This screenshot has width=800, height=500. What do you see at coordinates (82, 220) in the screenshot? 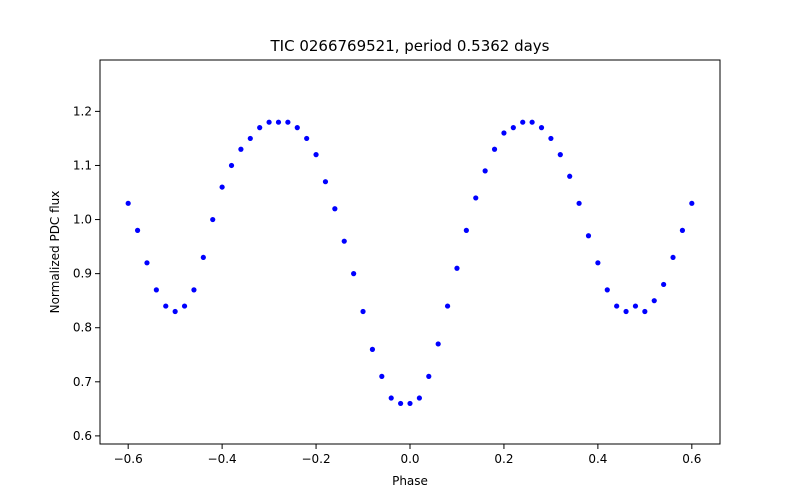
I see `y-tick-label: 1.0` at bounding box center [82, 220].